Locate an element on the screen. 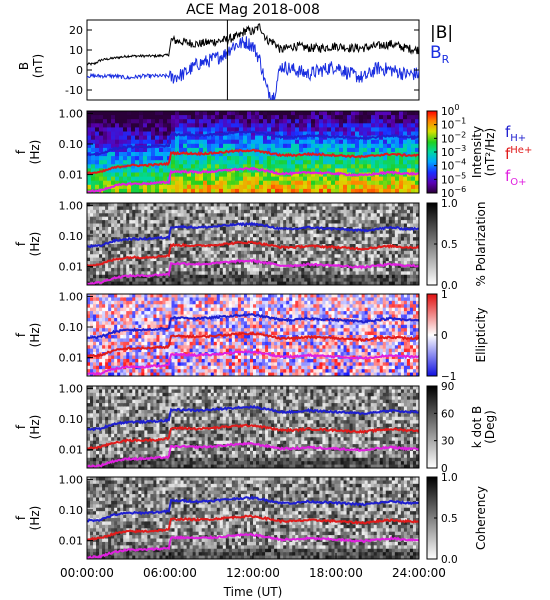 The image size is (550, 600). fH-line-coherency is located at coordinates (253, 509).